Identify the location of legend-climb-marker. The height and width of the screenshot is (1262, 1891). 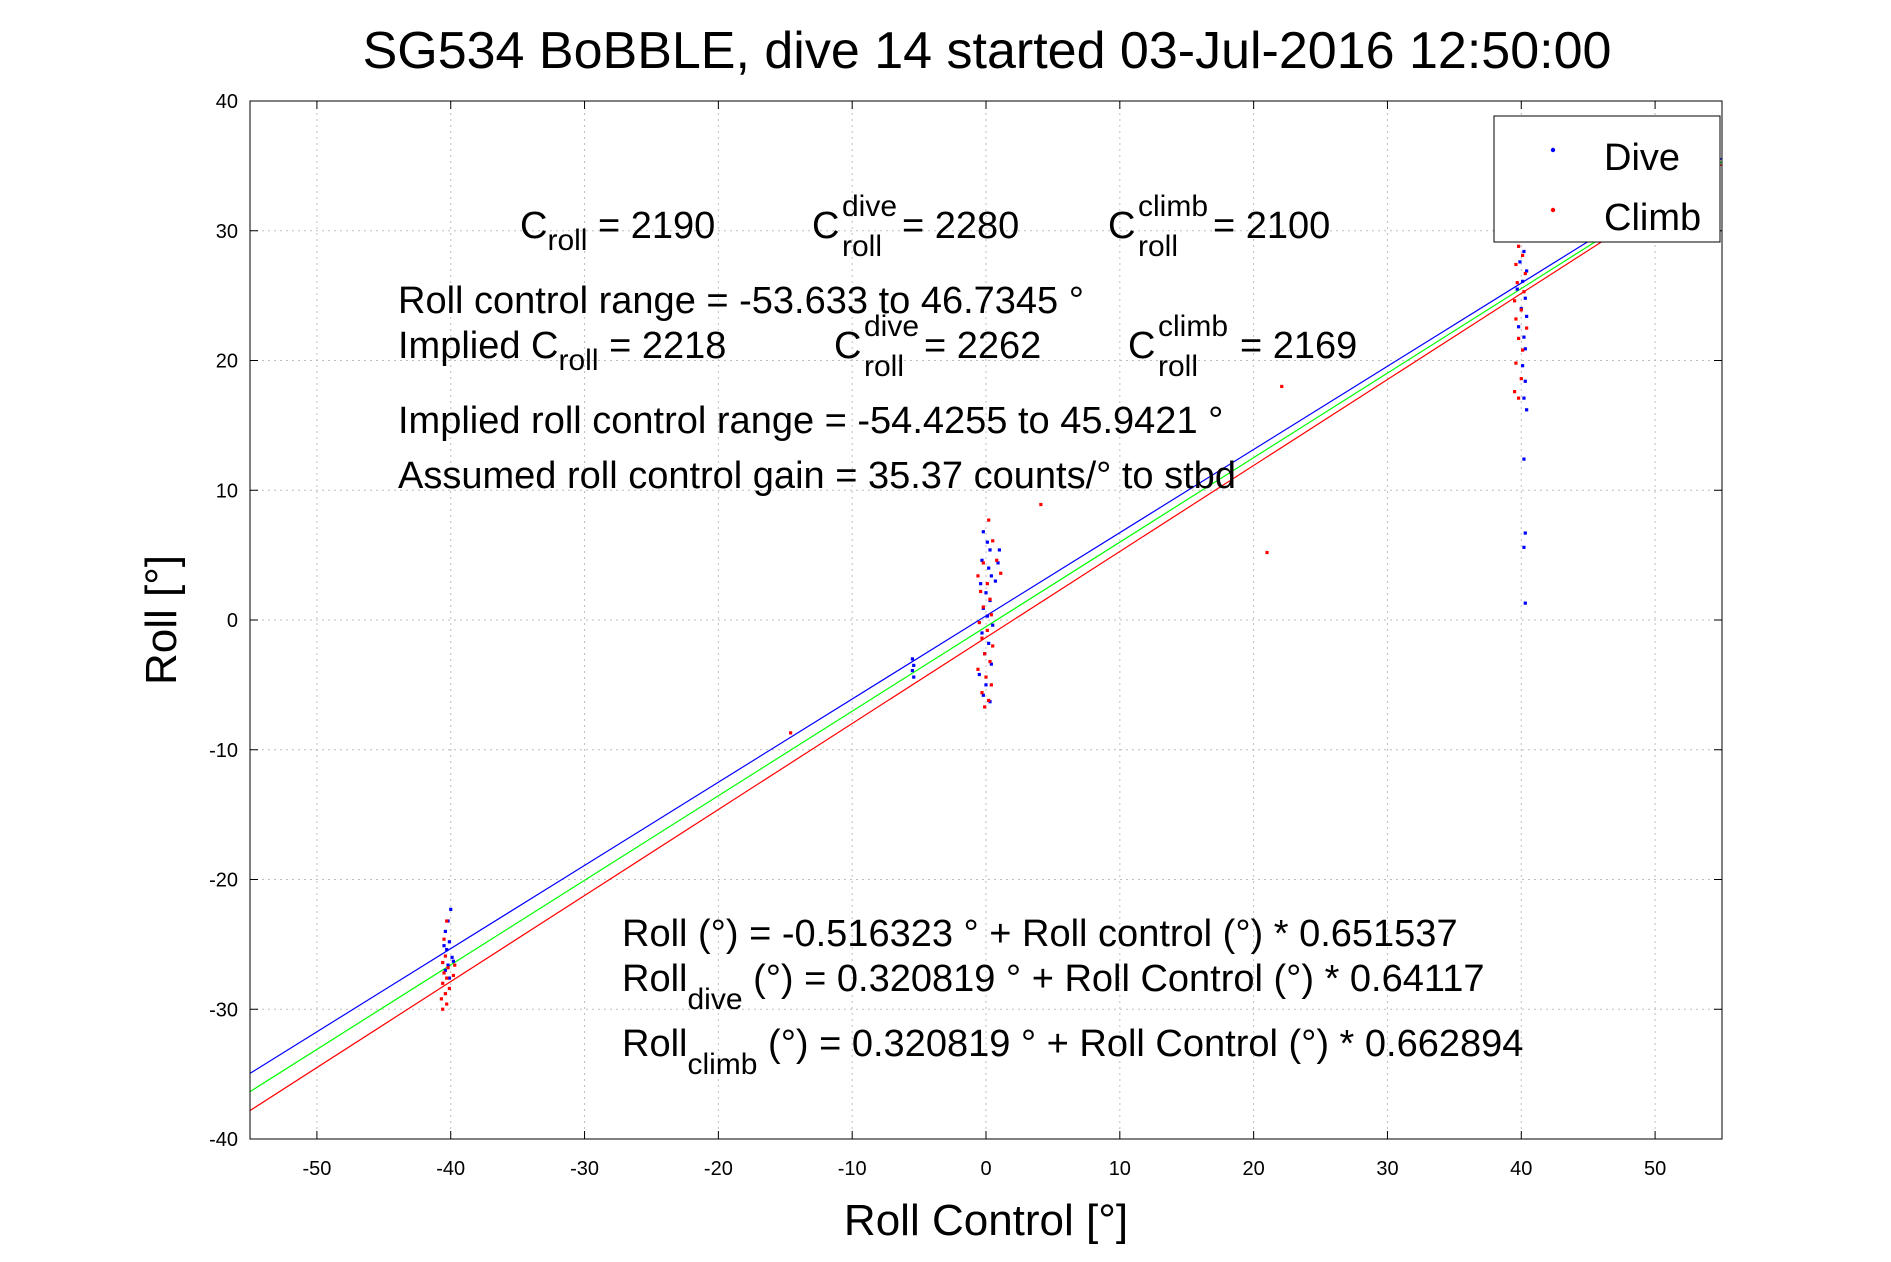
(1553, 210).